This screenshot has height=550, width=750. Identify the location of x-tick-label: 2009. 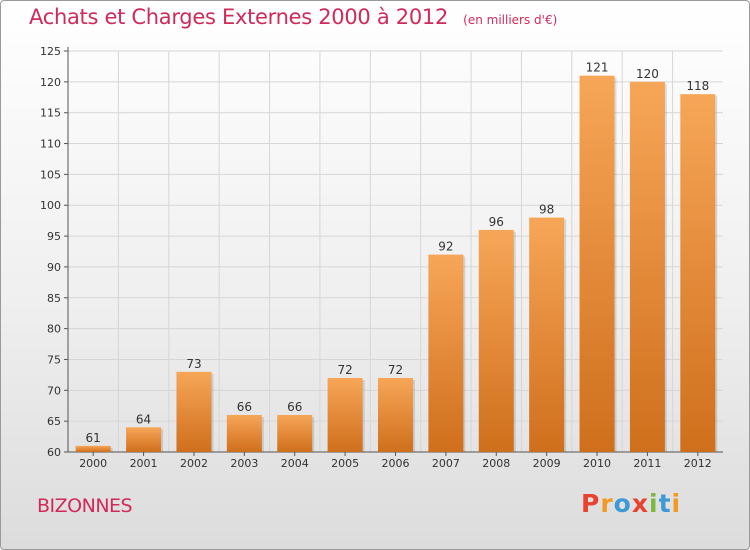
(547, 463).